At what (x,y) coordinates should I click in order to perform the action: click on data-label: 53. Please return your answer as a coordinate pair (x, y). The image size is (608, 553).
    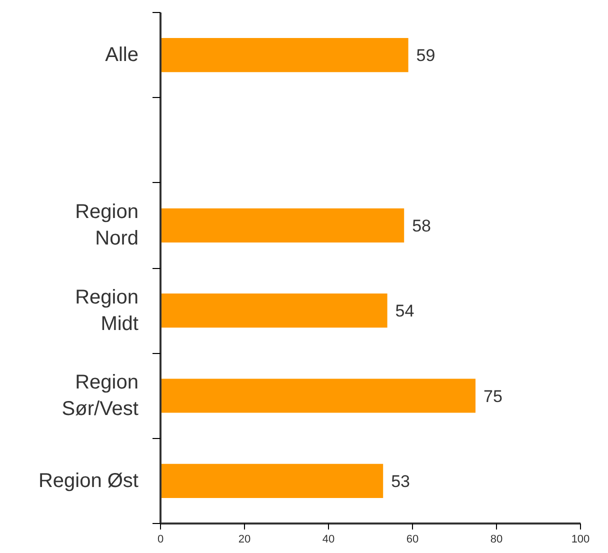
    Looking at the image, I should click on (400, 481).